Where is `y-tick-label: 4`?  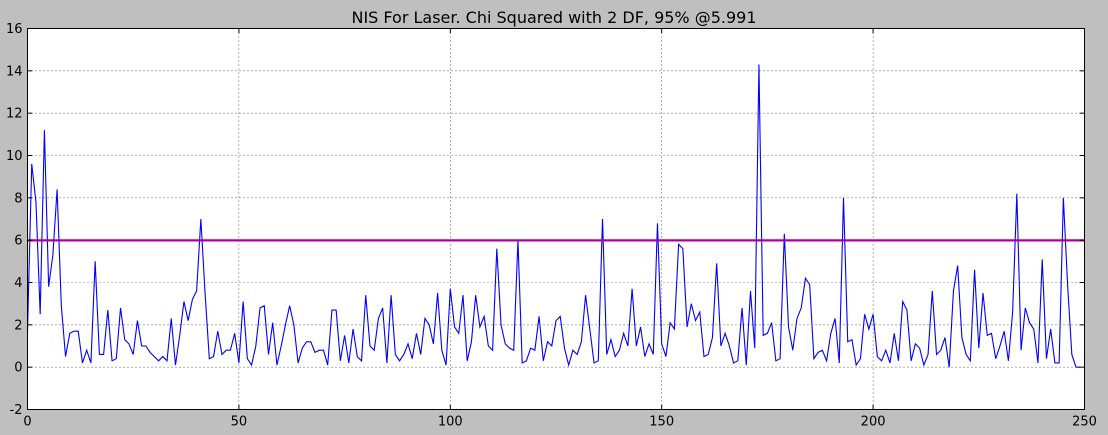
y-tick-label: 4 is located at coordinates (18, 283).